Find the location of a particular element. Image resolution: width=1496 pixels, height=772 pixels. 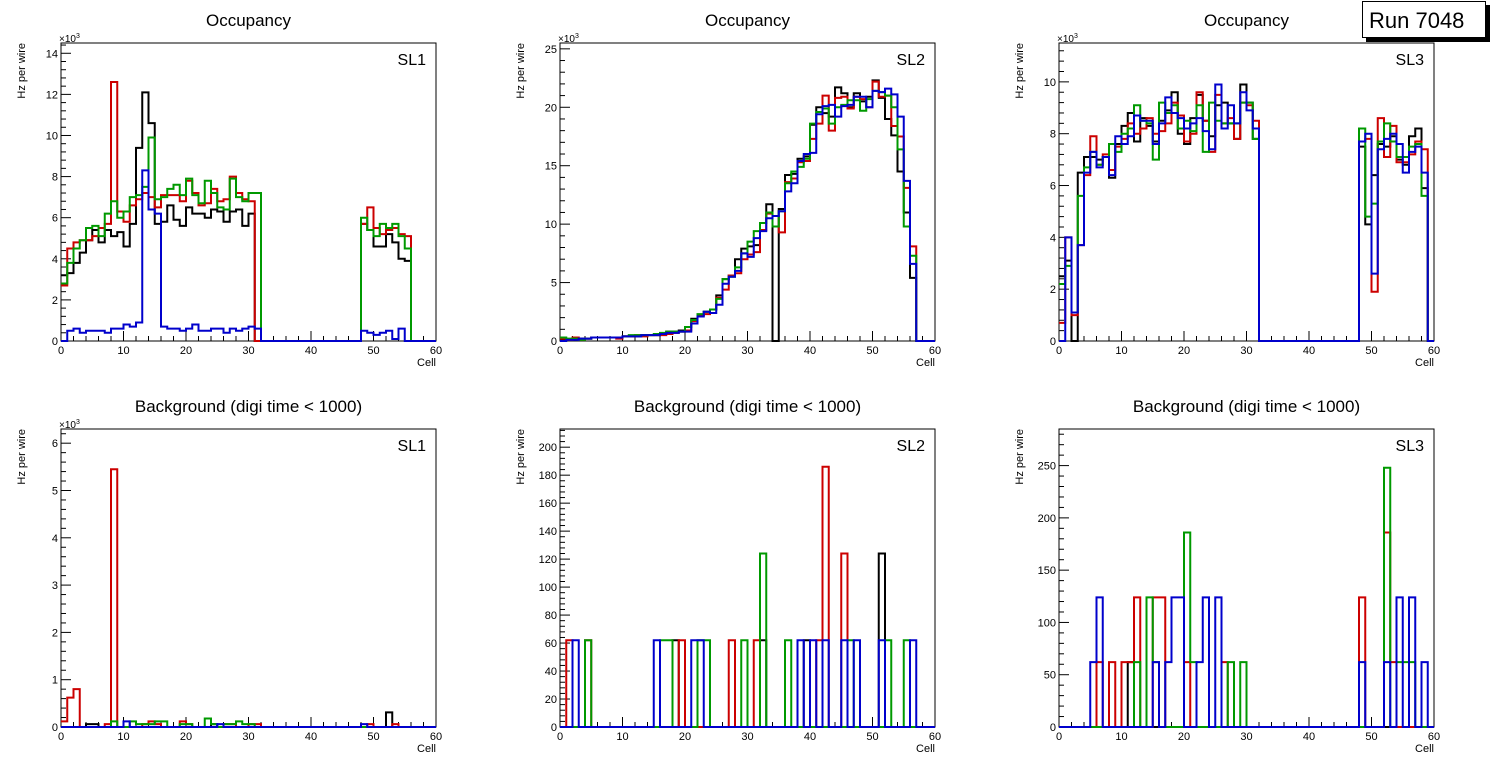

y-tick-label: 15 is located at coordinates (551, 167).